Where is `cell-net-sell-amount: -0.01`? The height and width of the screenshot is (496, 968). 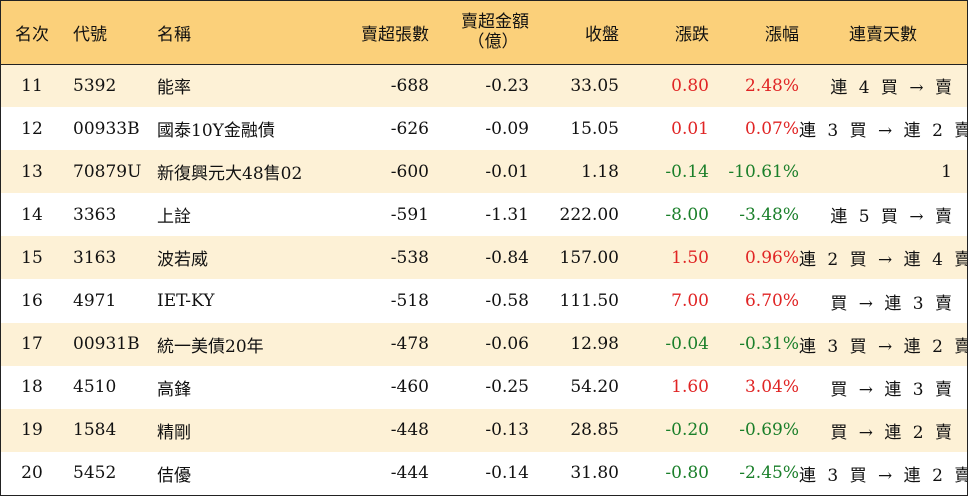 cell-net-sell-amount: -0.01 is located at coordinates (507, 171).